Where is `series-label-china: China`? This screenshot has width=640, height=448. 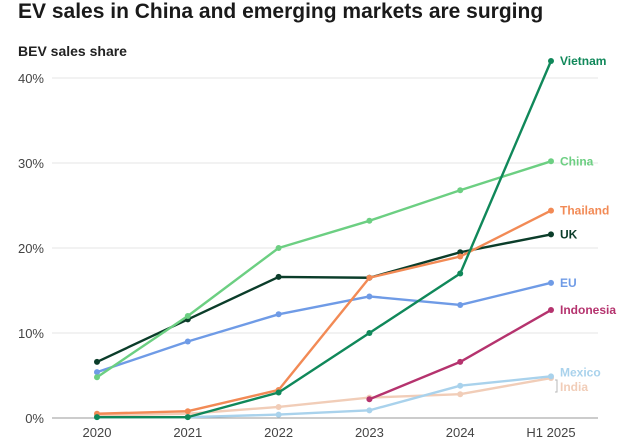 series-label-china: China is located at coordinates (577, 161).